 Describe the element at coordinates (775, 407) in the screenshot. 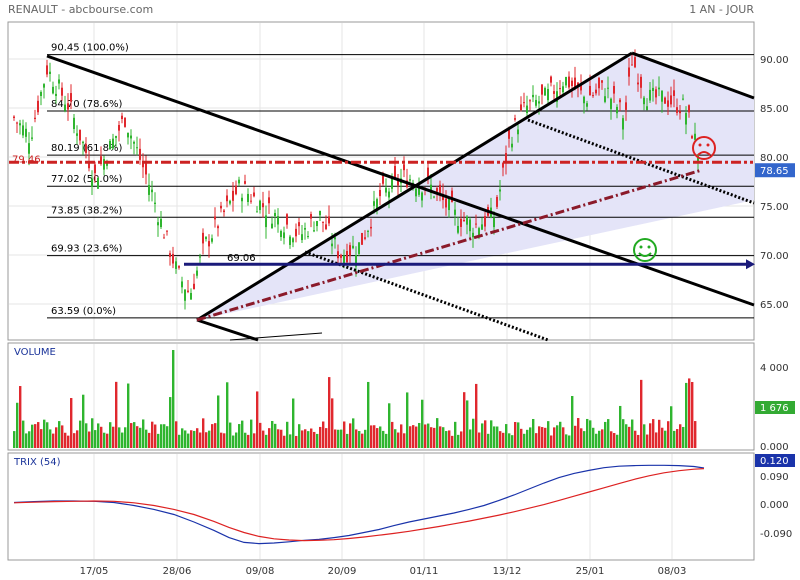

I see `volume-last-badge` at that location.